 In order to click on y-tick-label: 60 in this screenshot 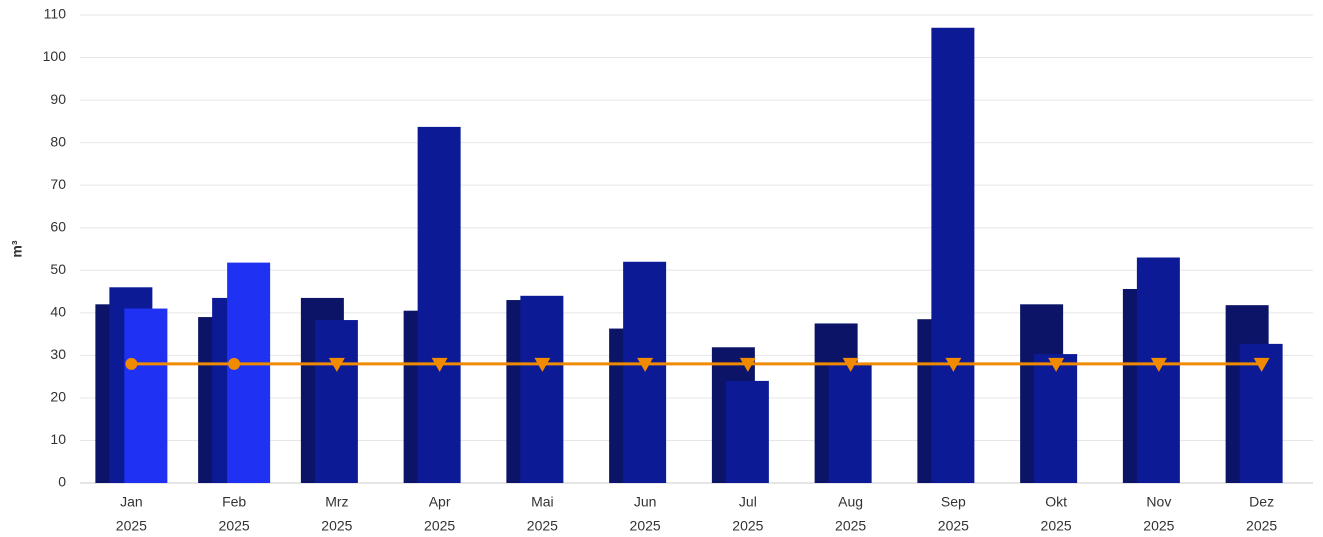, I will do `click(58, 226)`.